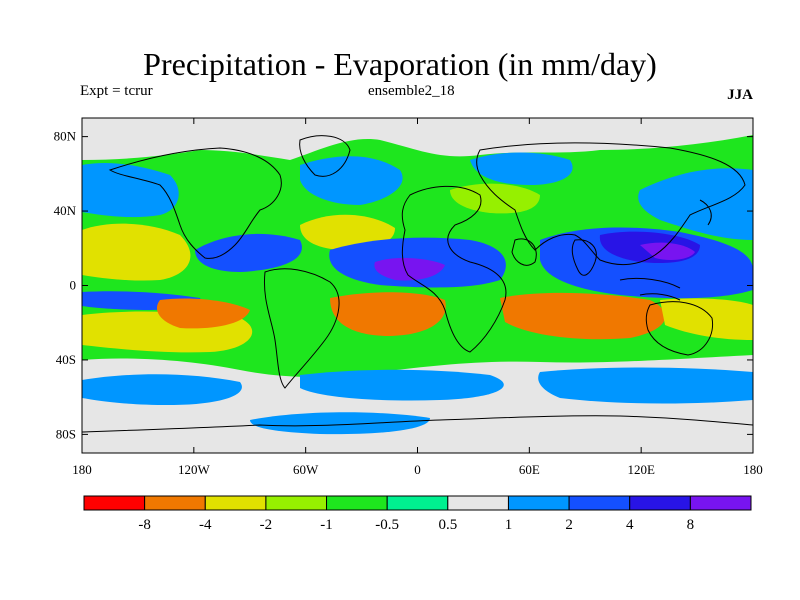 The width and height of the screenshot is (800, 600). Describe the element at coordinates (583, 316) in the screenshot. I see `south-indian-orange` at that location.